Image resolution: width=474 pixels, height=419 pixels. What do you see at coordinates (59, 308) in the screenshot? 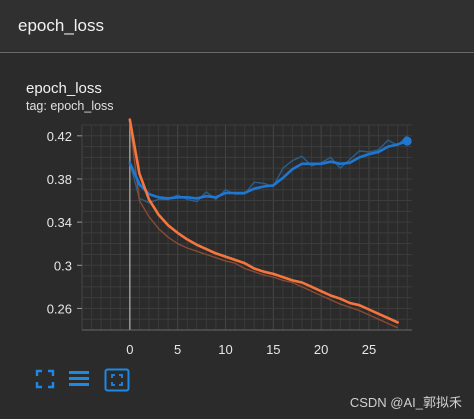
I see `y-tick-label: 0.26` at bounding box center [59, 308].